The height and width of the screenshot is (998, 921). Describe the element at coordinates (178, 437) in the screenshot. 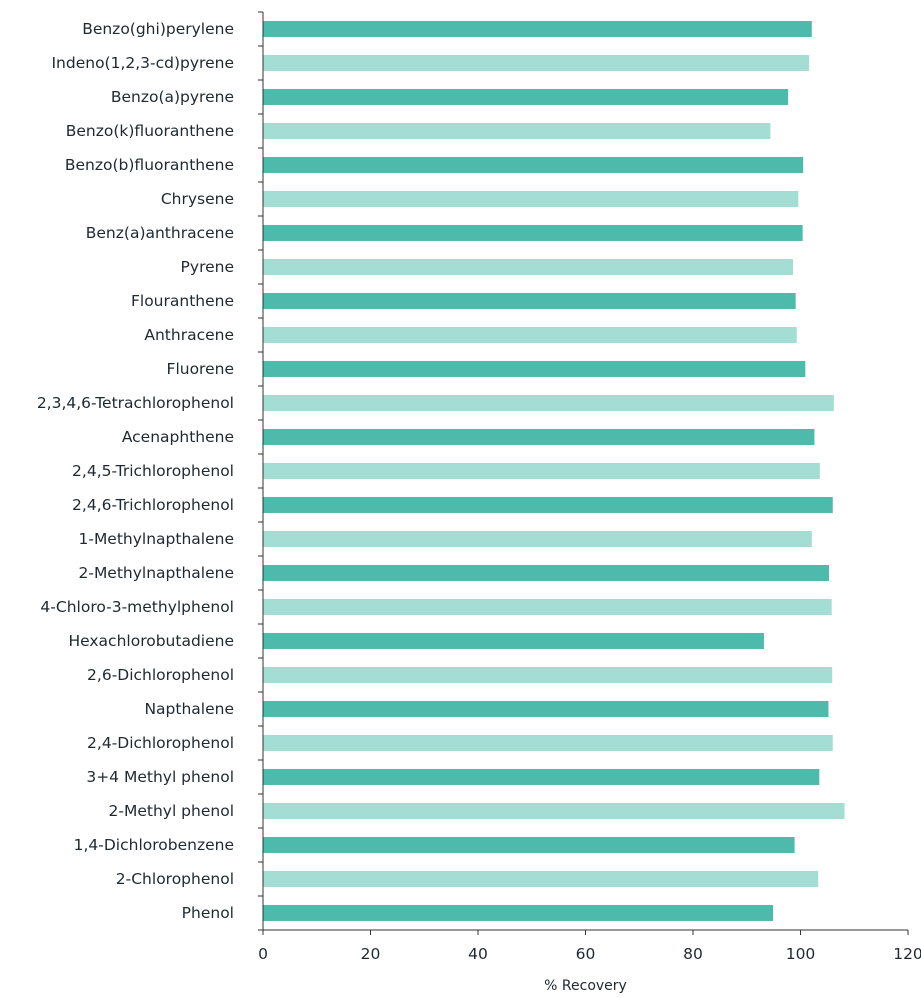

I see `category-label: Acenaphthene` at that location.